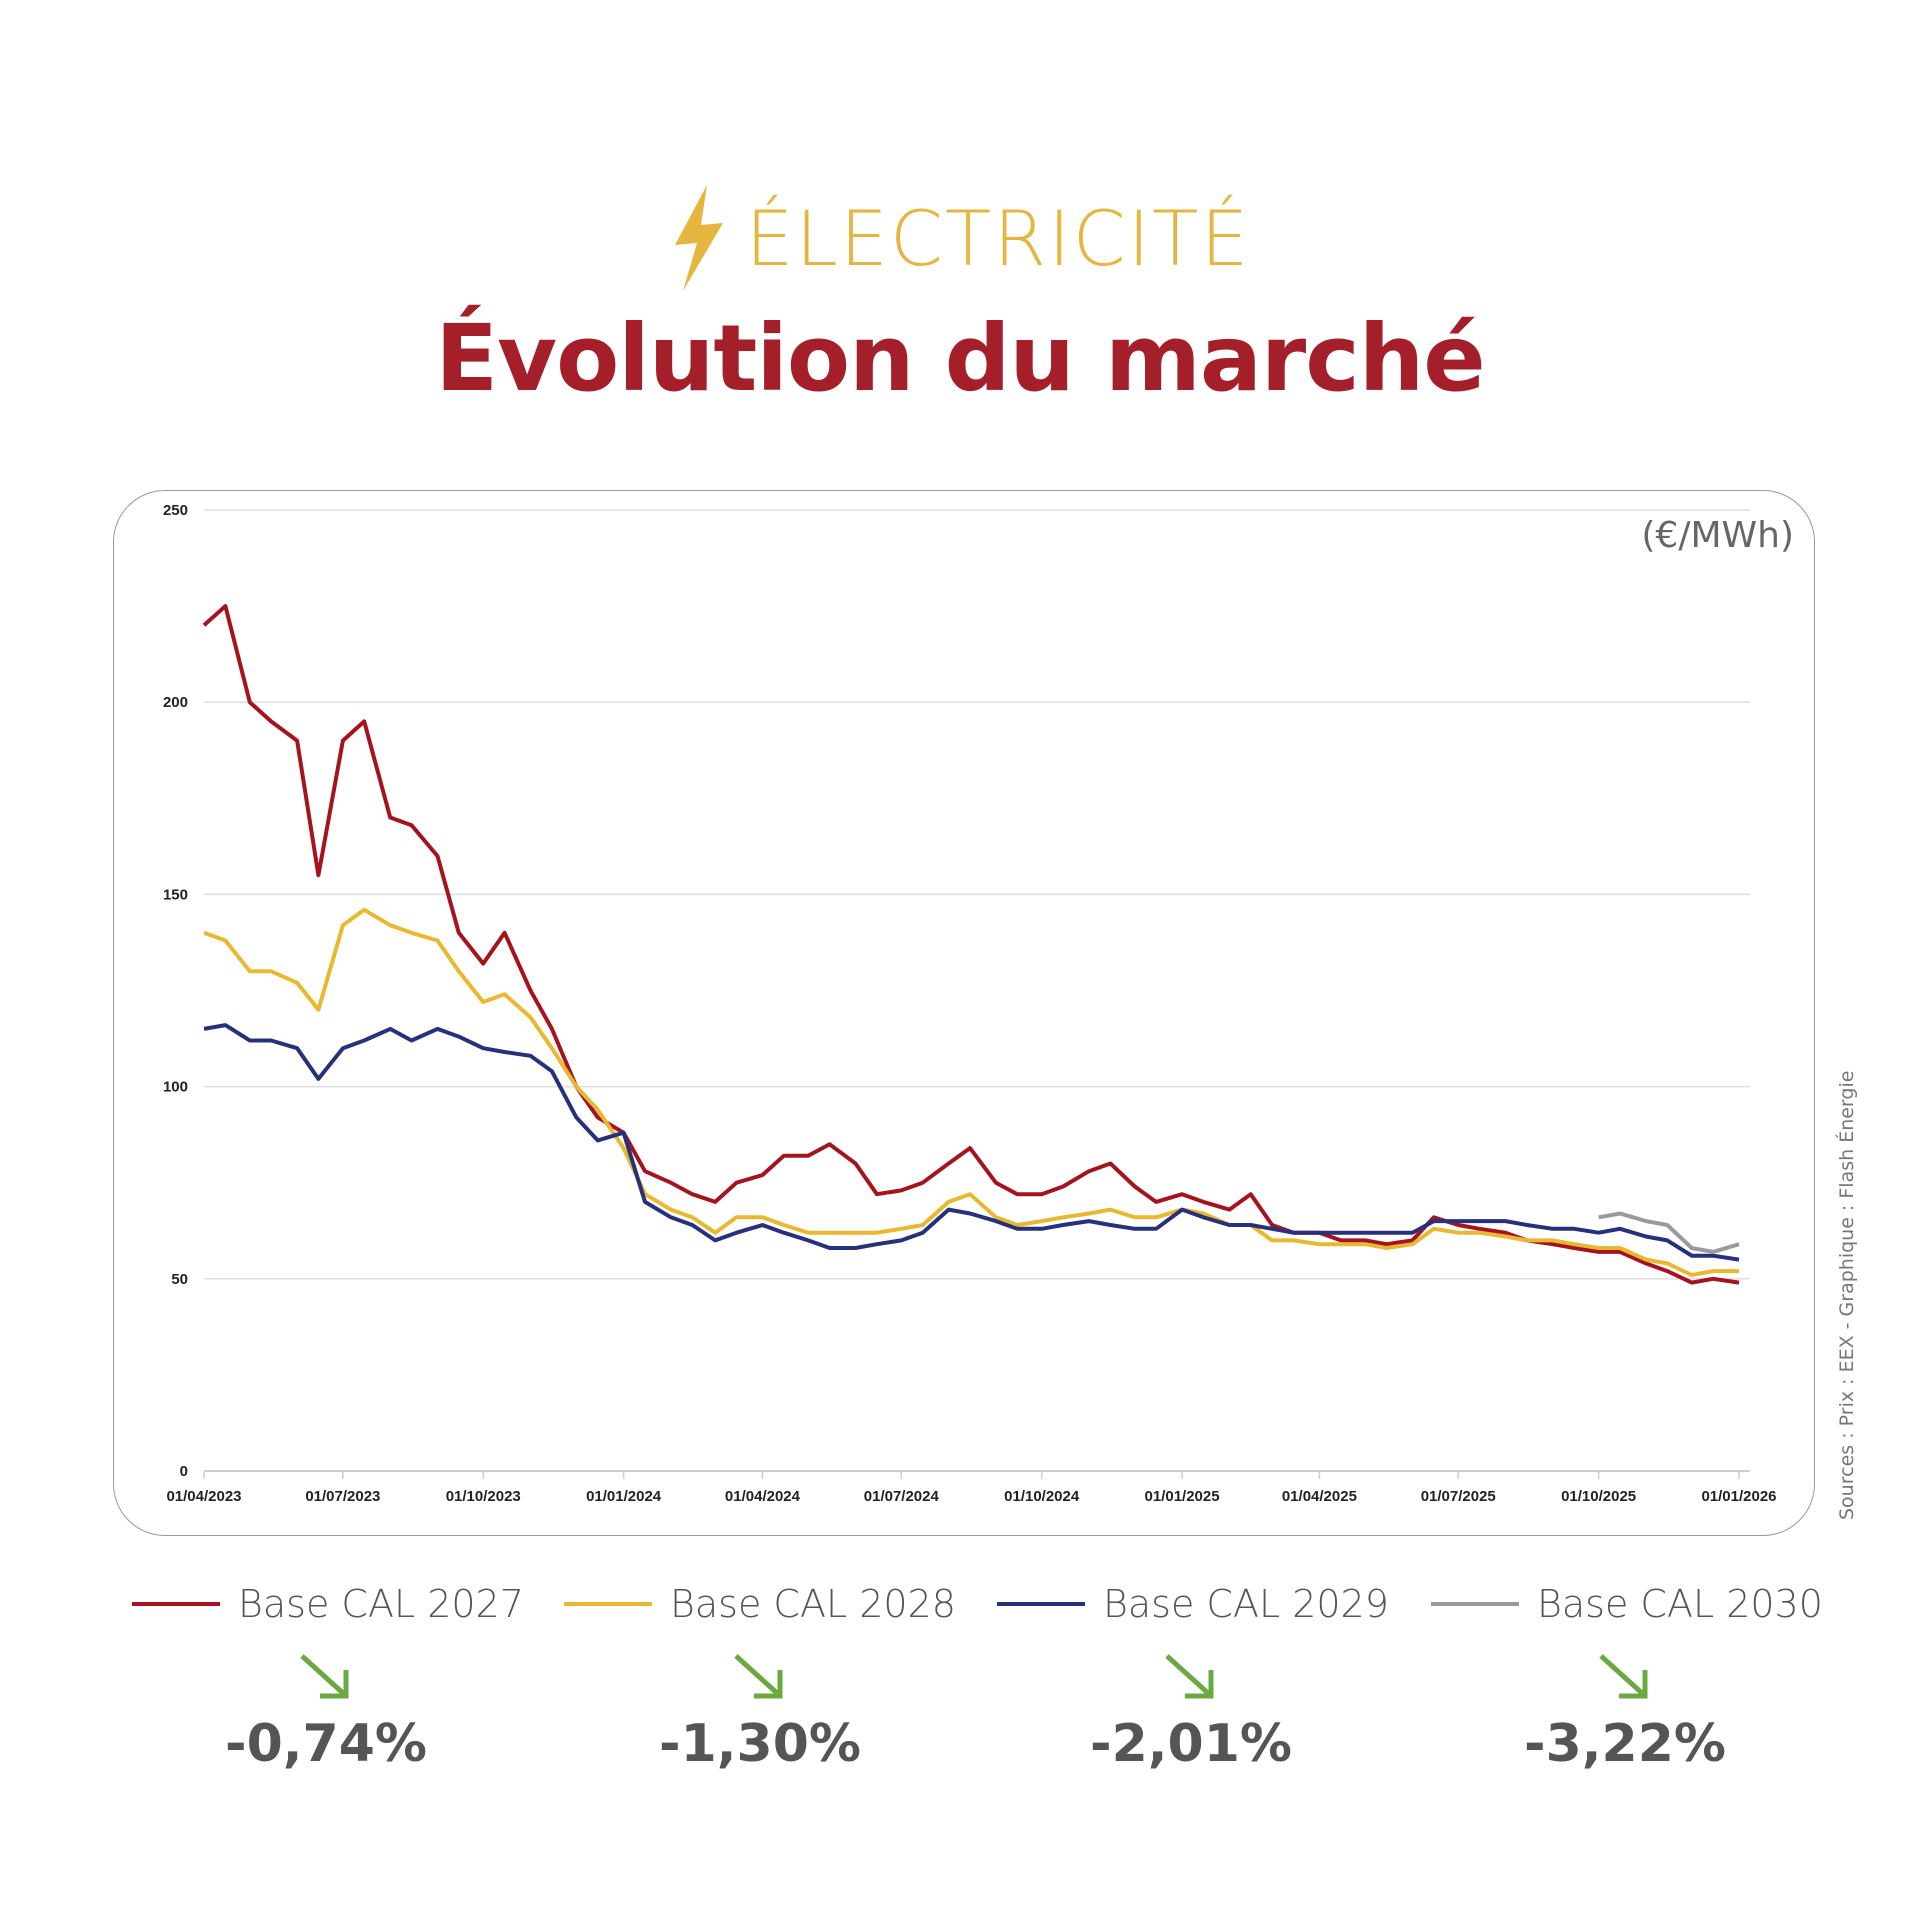  Describe the element at coordinates (960, 358) in the screenshot. I see `page-title: Évolution du marché` at that location.